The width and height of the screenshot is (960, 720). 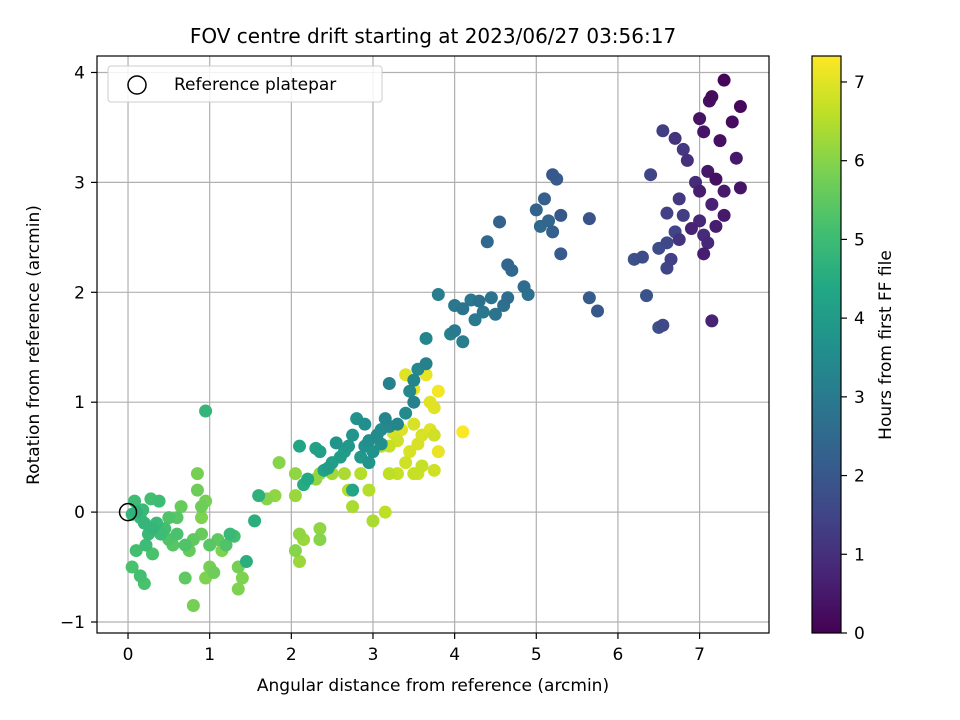 I want to click on x-tick-label: 2, so click(x=291, y=655).